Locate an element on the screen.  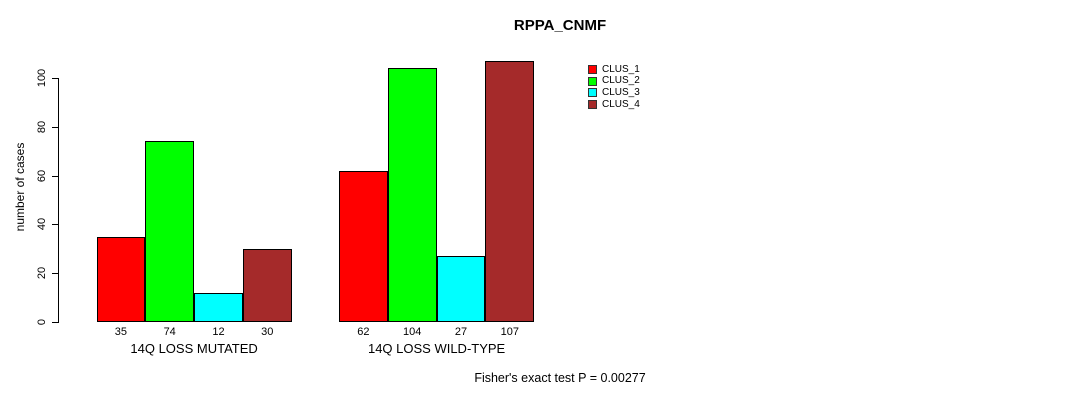
legend-item-clus_3: CLUS_3 is located at coordinates (614, 93).